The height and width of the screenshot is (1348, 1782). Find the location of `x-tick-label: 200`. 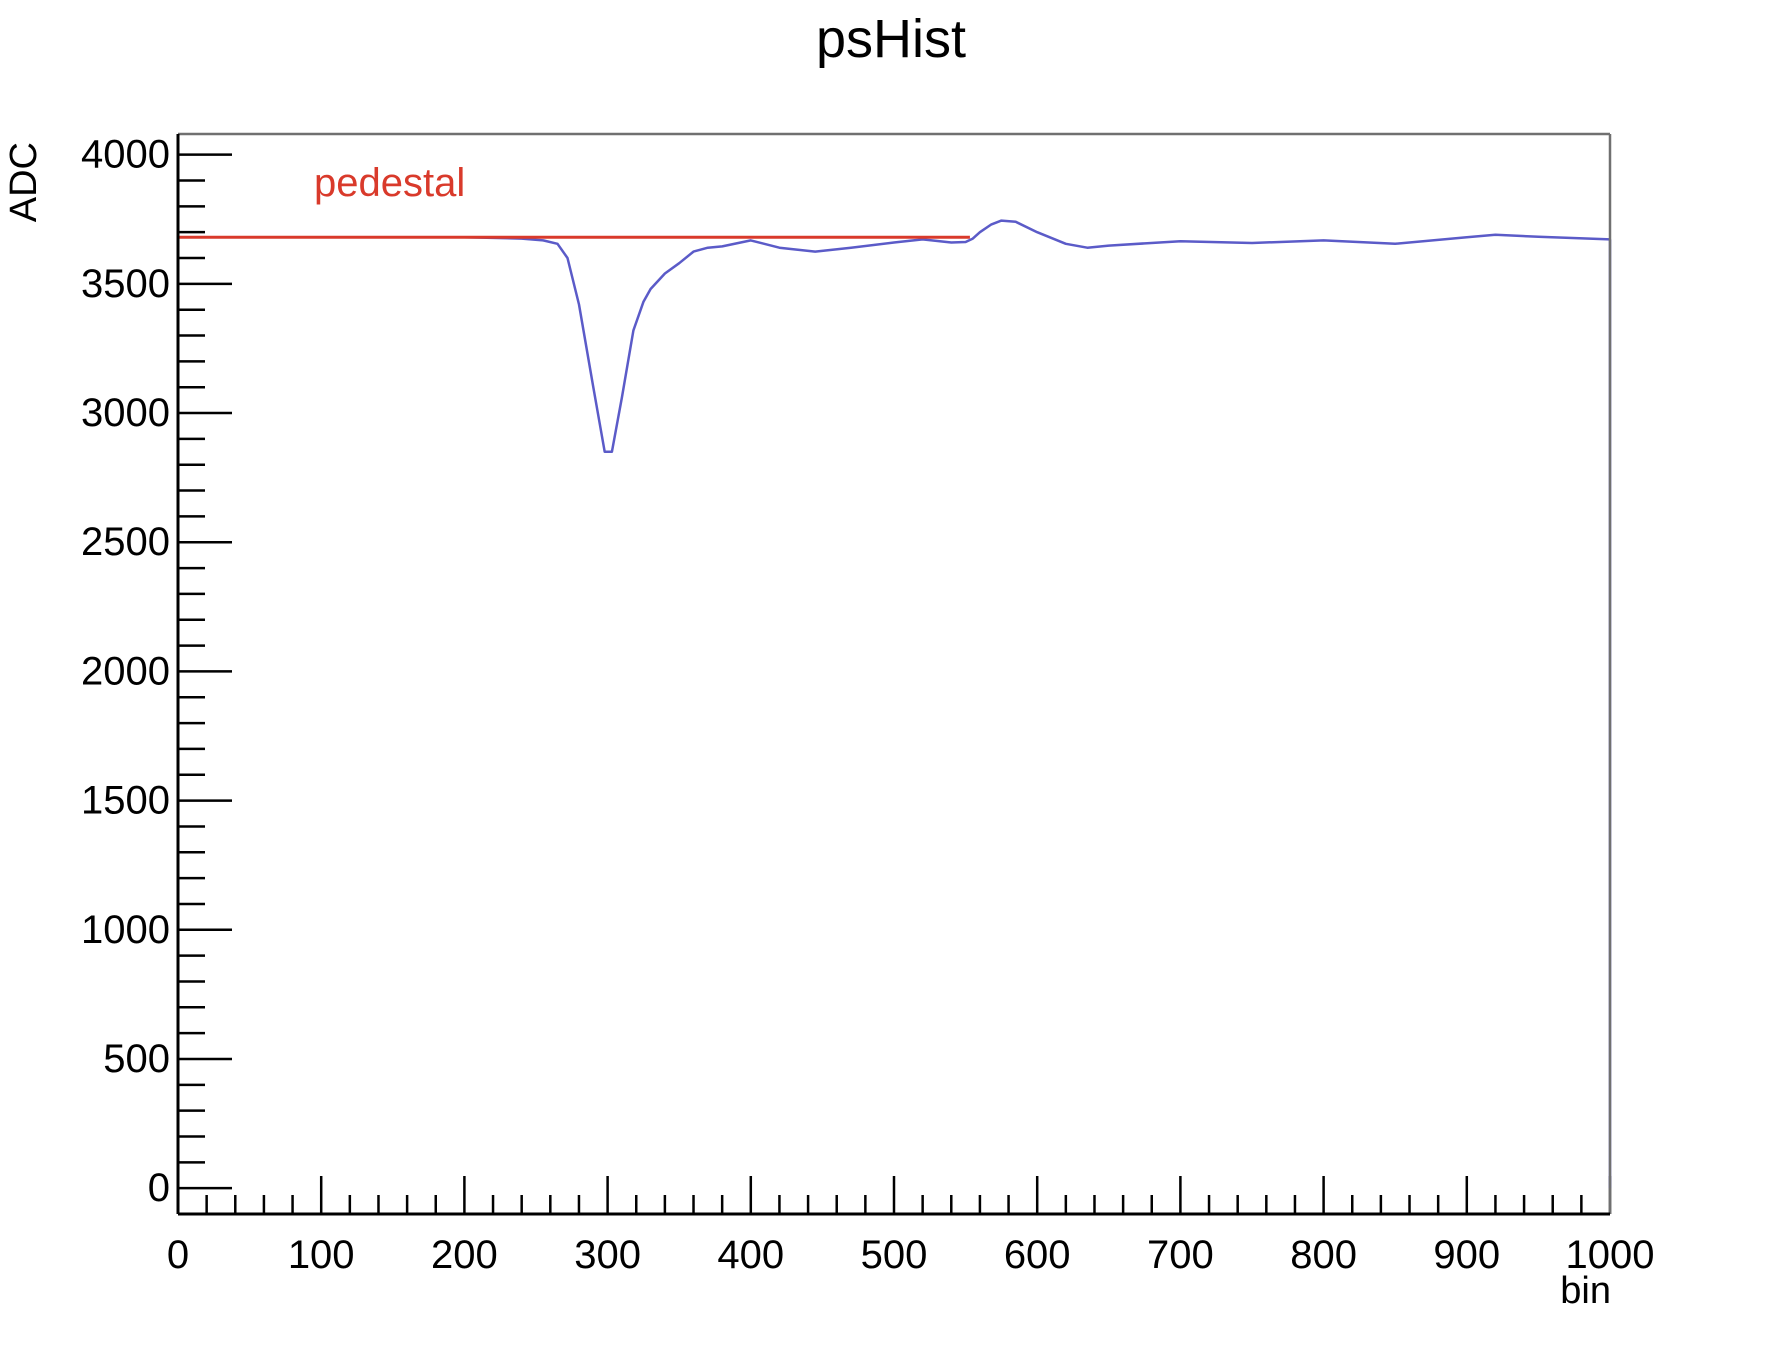

x-tick-label: 200 is located at coordinates (464, 1255).